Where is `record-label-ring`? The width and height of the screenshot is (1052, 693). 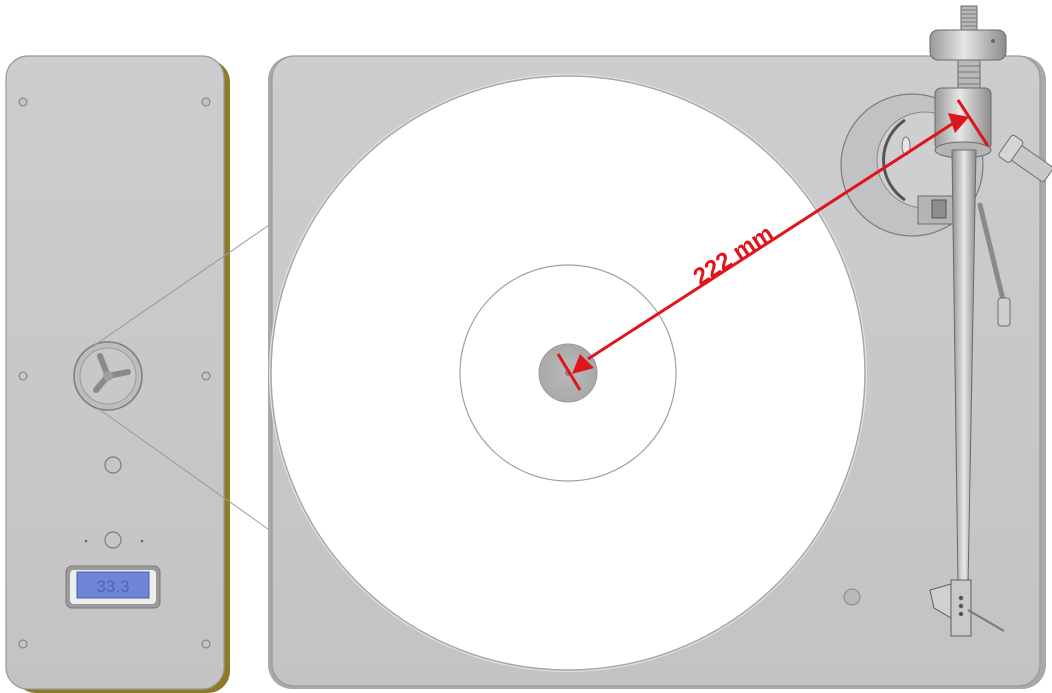
record-label-ring is located at coordinates (568, 373).